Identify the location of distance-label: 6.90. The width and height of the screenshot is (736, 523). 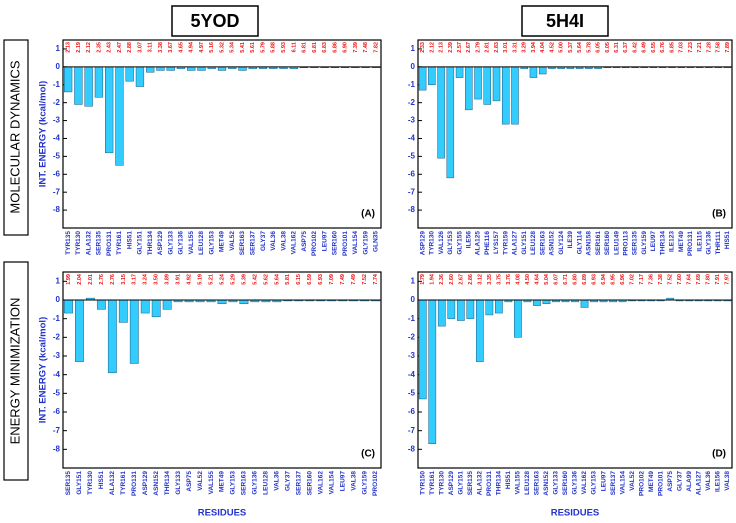
(346, 47).